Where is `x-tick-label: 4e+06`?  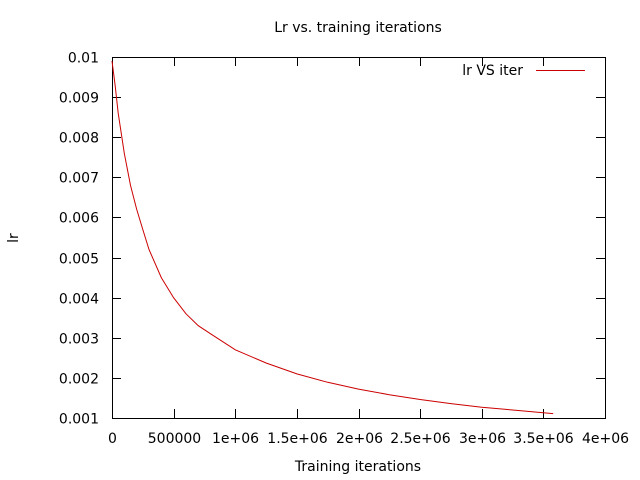
x-tick-label: 4e+06 is located at coordinates (605, 439).